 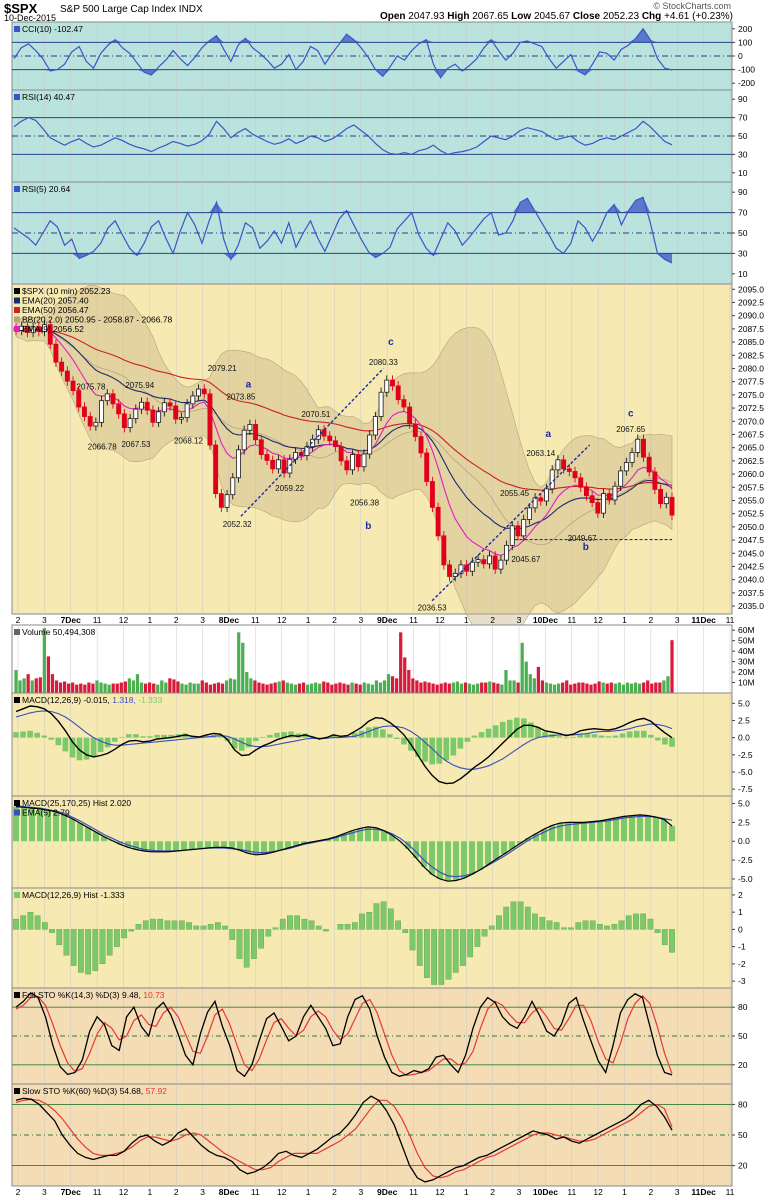 I want to click on legend-text: MACD(25,170,25) Hist 2.020, so click(x=76, y=803).